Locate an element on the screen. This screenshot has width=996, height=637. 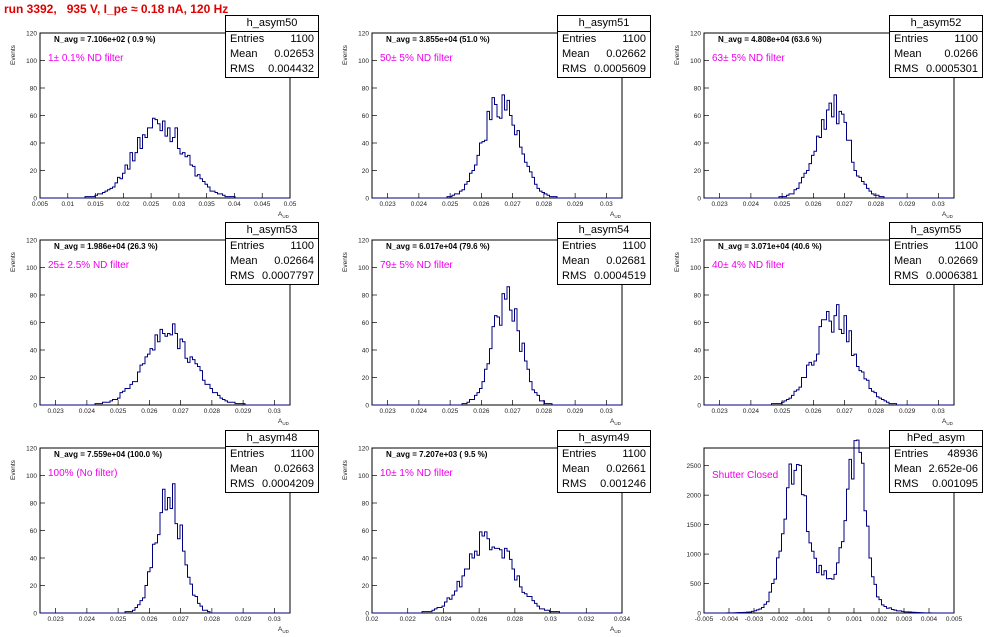
run-title: run 3392, 935 V, I_pe ≈ 0.18 nA, 120 Hz is located at coordinates (116, 9).